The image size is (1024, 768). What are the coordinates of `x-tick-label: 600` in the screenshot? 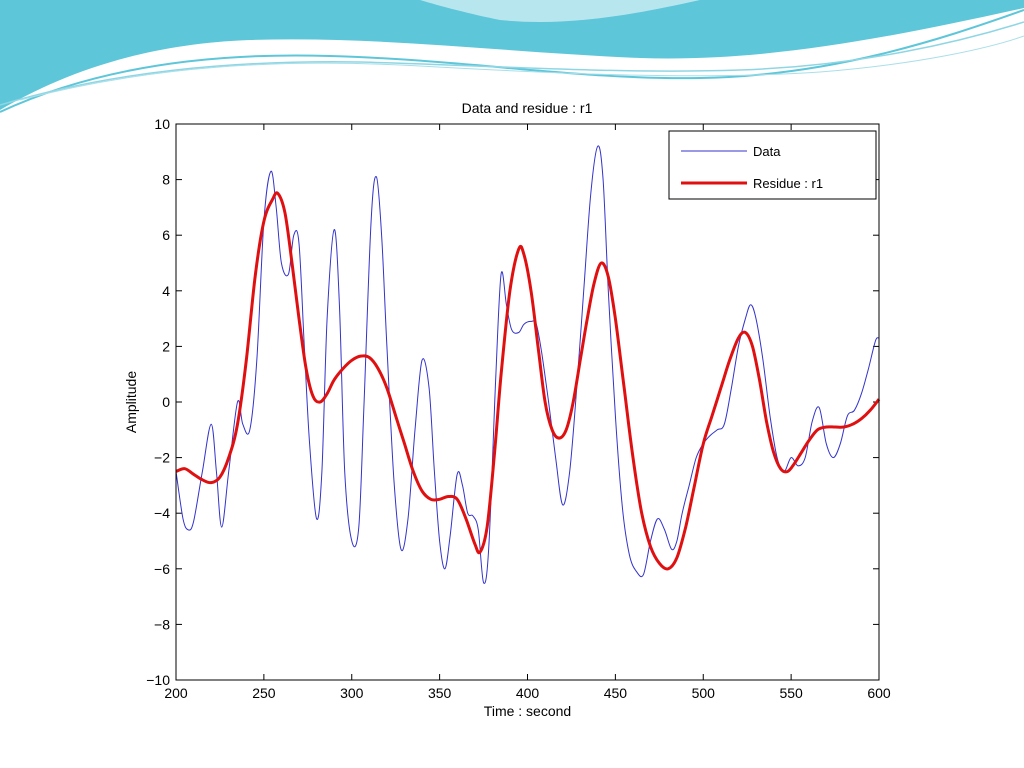 It's located at (879, 693).